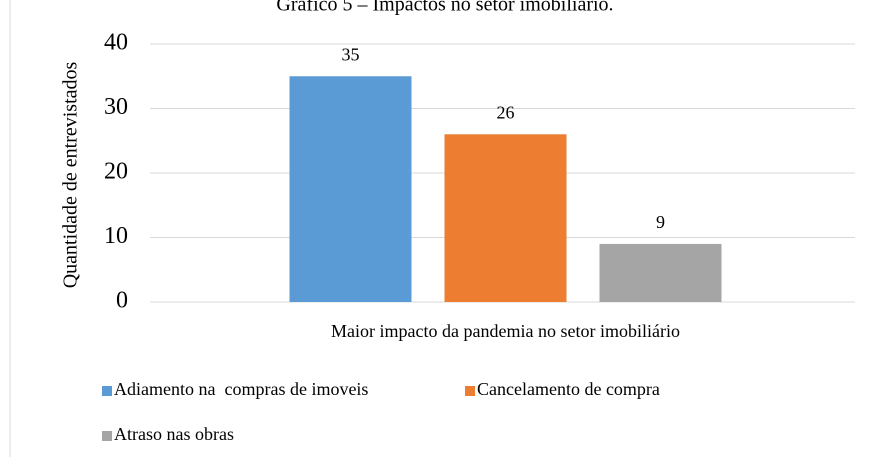 This screenshot has height=457, width=874. I want to click on y-axis-label: Quantidade de entrevistados, so click(71, 174).